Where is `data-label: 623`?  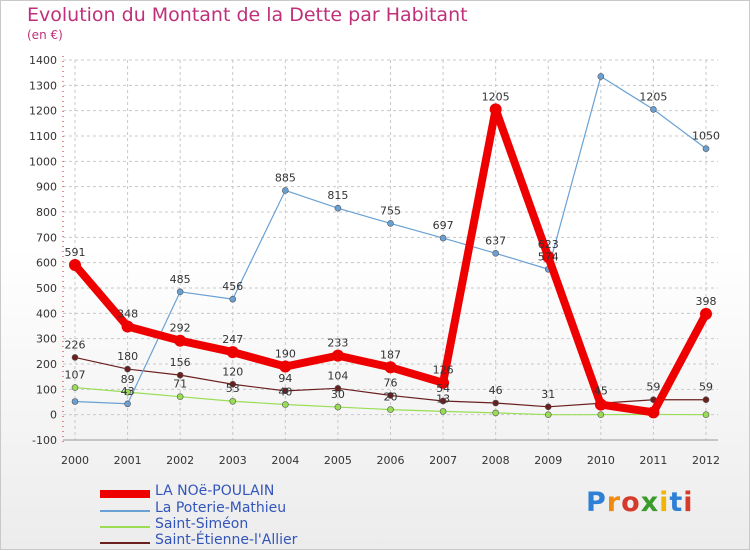
data-label: 623 is located at coordinates (548, 244).